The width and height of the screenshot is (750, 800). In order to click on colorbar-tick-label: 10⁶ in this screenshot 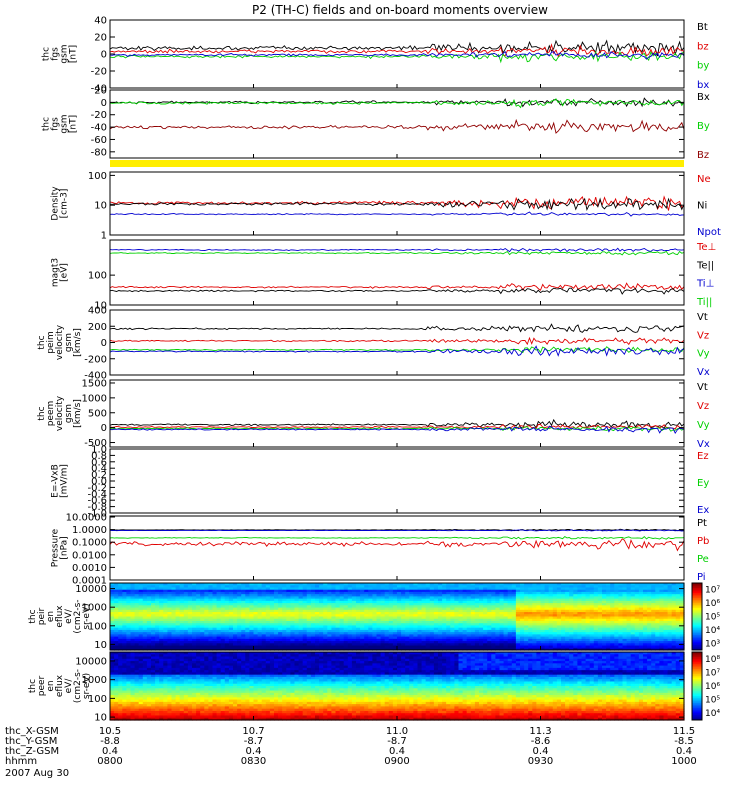, I will do `click(712, 604)`.